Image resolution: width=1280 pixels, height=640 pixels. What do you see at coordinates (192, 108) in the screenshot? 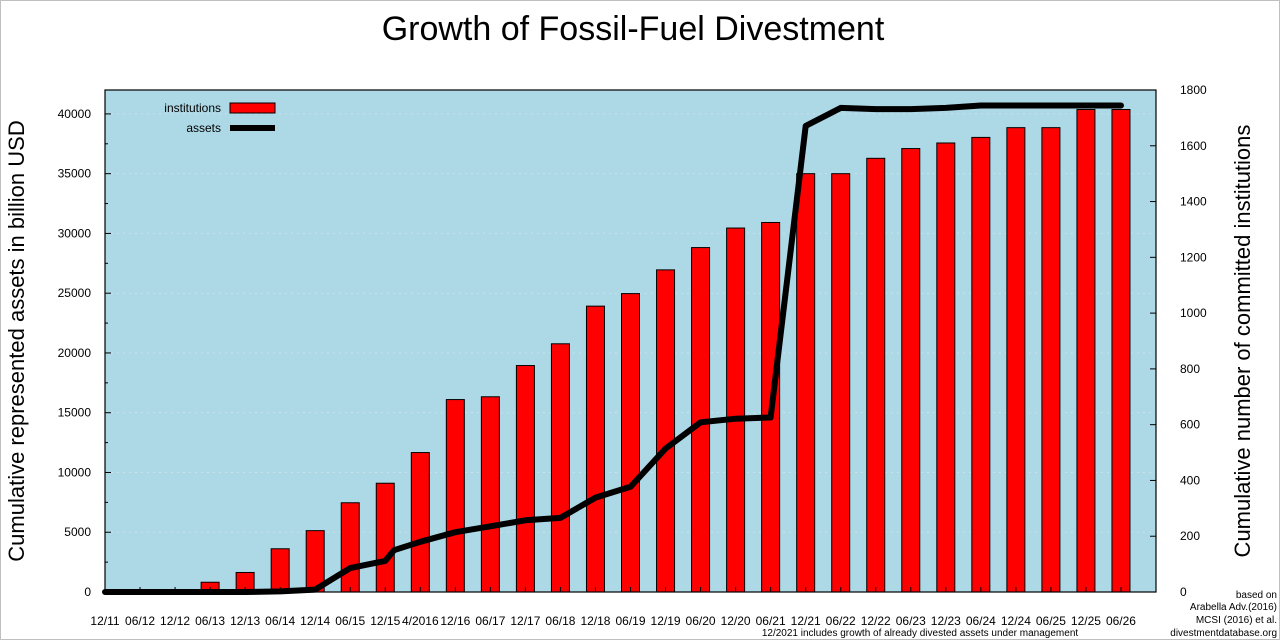
I see `legend-label-institutions: institutions` at bounding box center [192, 108].